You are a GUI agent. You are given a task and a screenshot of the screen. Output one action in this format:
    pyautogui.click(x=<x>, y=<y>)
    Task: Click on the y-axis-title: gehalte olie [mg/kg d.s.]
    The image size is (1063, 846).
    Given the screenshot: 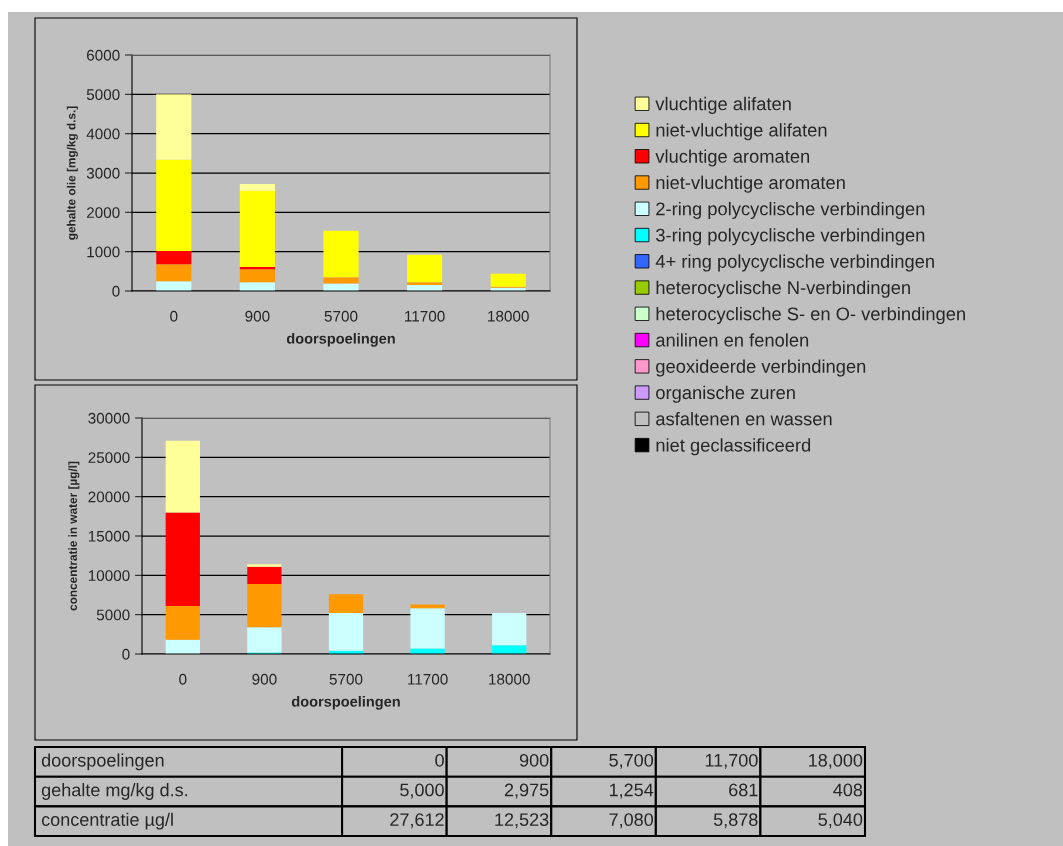 What is the action you would take?
    pyautogui.click(x=72, y=173)
    